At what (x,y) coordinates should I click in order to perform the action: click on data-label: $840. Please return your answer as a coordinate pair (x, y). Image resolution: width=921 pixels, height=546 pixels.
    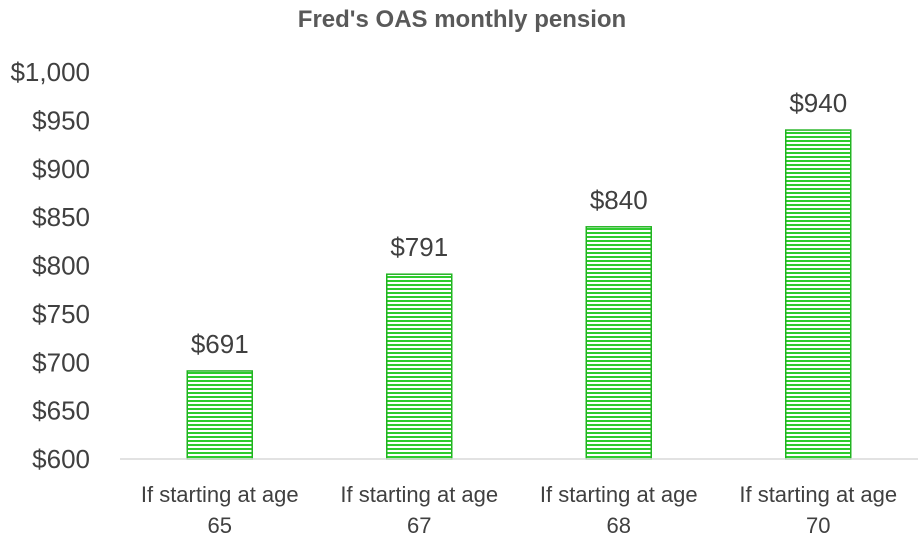
    Looking at the image, I should click on (619, 200).